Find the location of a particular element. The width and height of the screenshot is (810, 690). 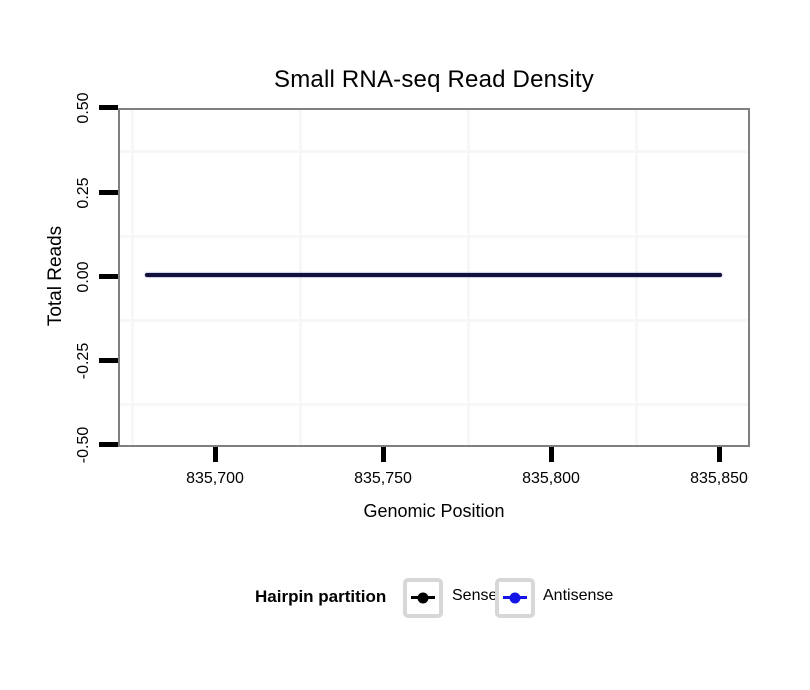

x-tick-label: 835,800 is located at coordinates (551, 478).